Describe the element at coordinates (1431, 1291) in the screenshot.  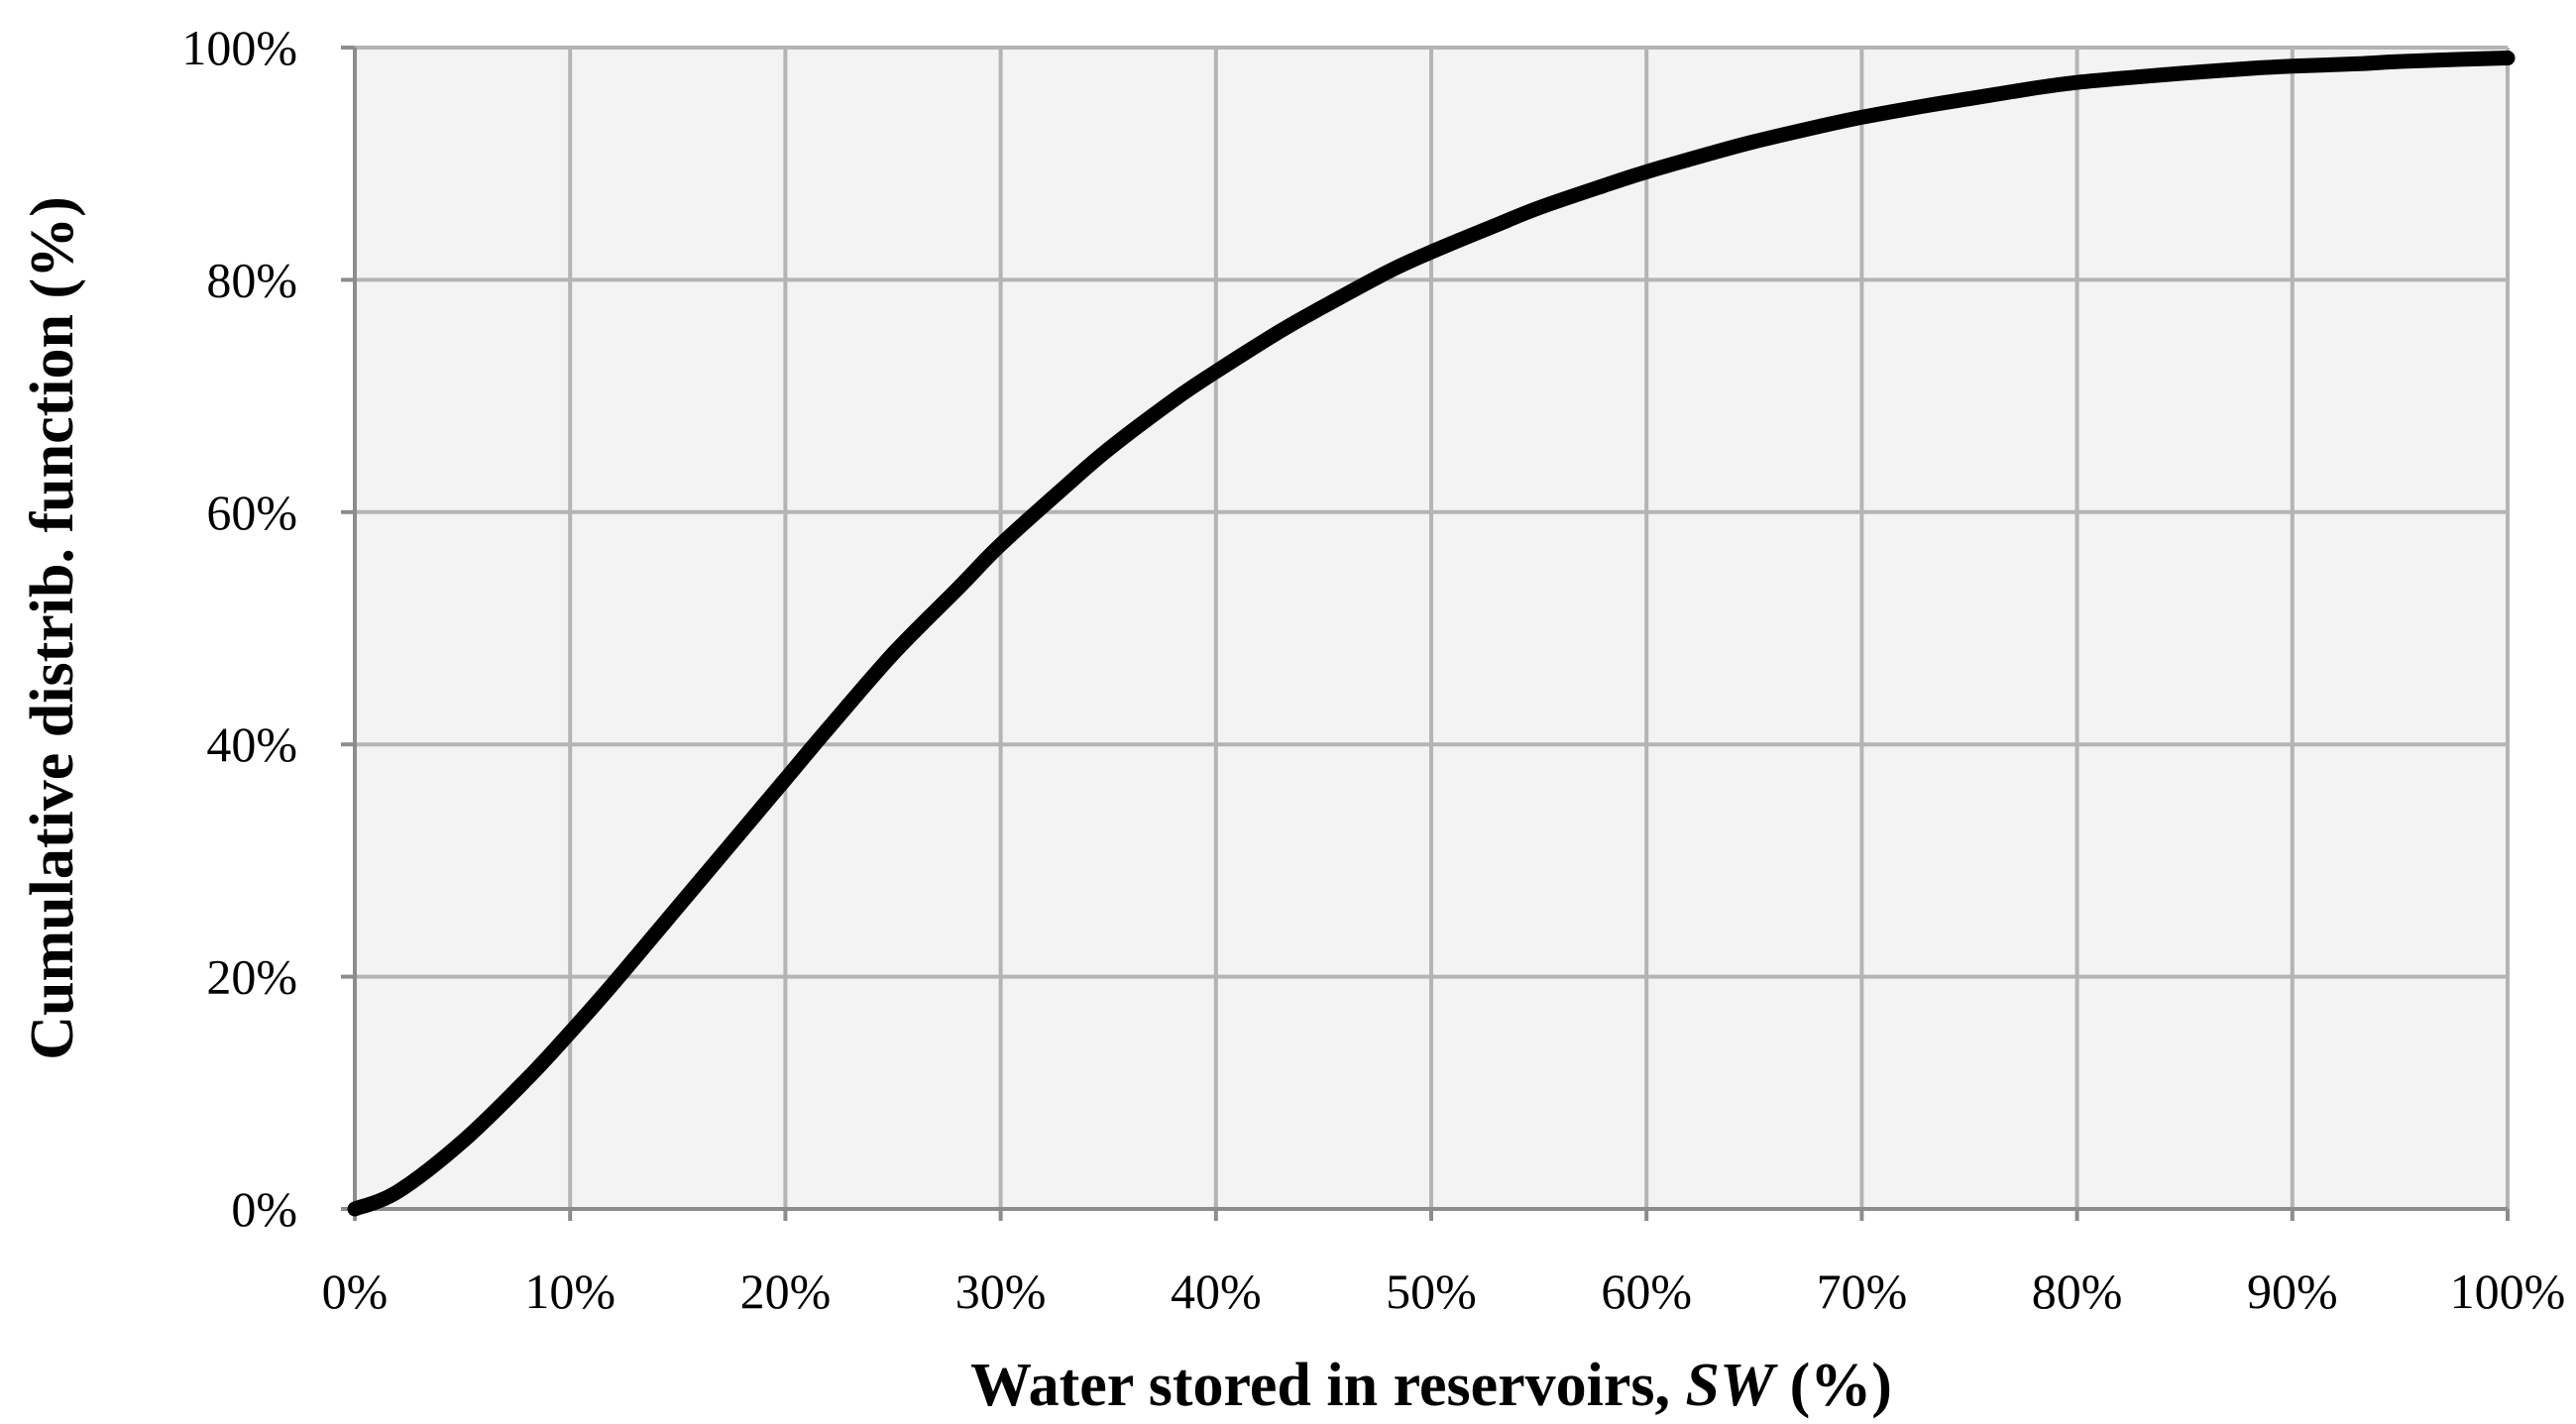
I see `x-tick-label: 50%` at that location.